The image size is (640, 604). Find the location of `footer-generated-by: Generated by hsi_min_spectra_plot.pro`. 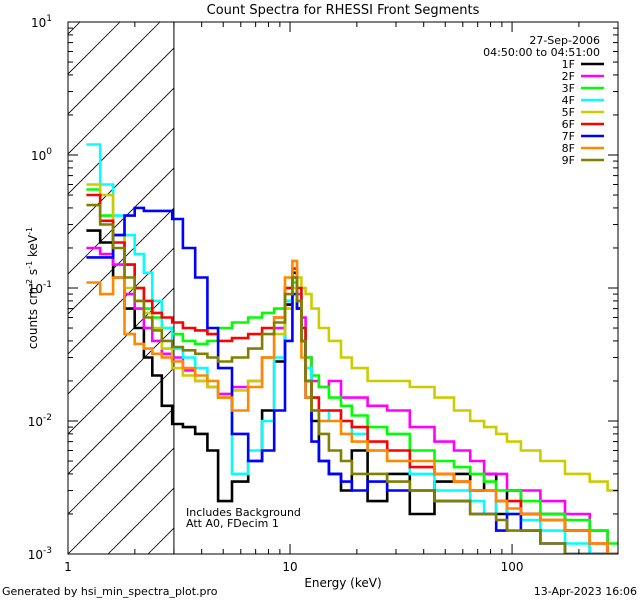

footer-generated-by: Generated by hsi_min_spectra_plot.pro is located at coordinates (110, 591).